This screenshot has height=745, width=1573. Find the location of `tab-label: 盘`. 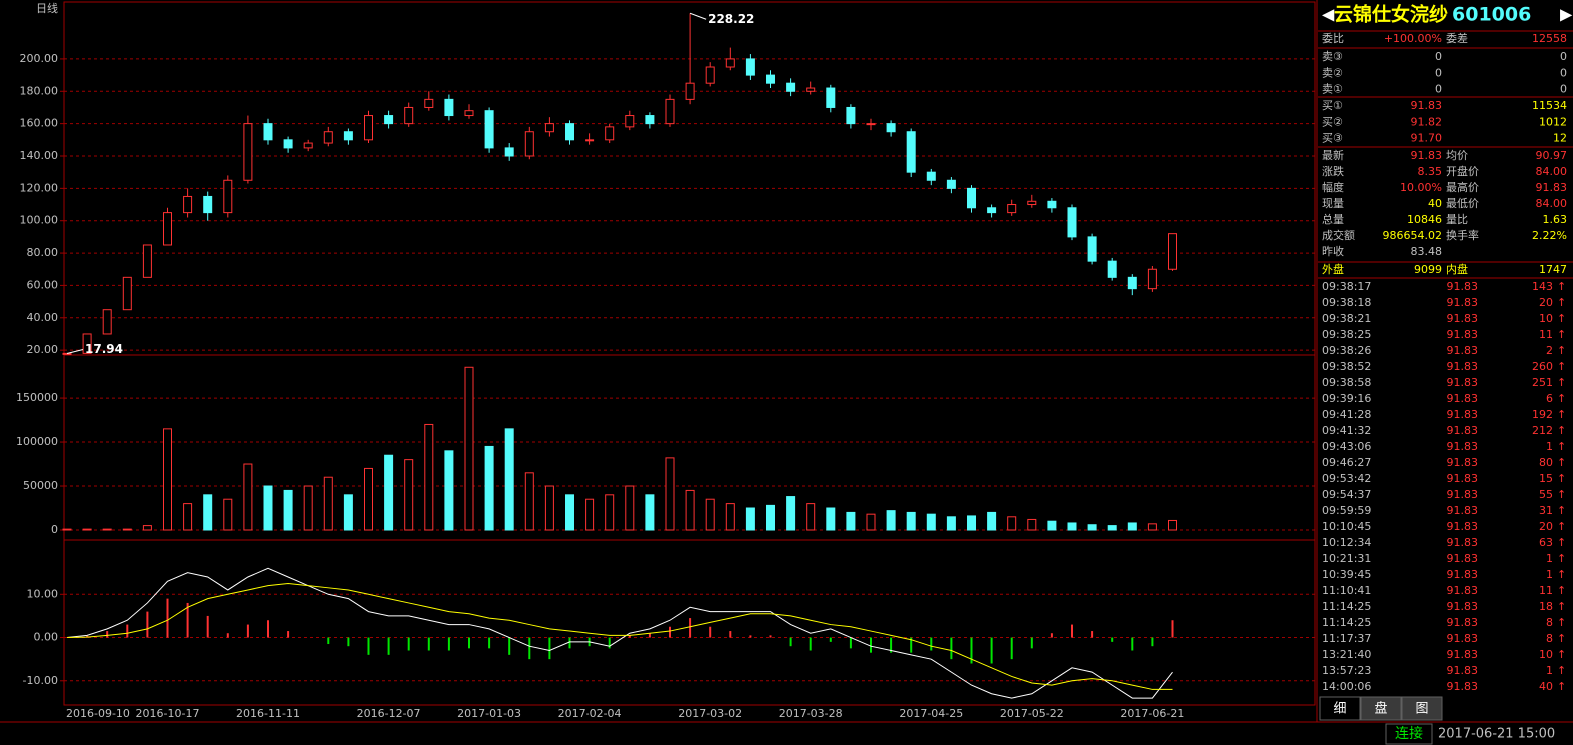

tab-label: 盘 is located at coordinates (1380, 709).